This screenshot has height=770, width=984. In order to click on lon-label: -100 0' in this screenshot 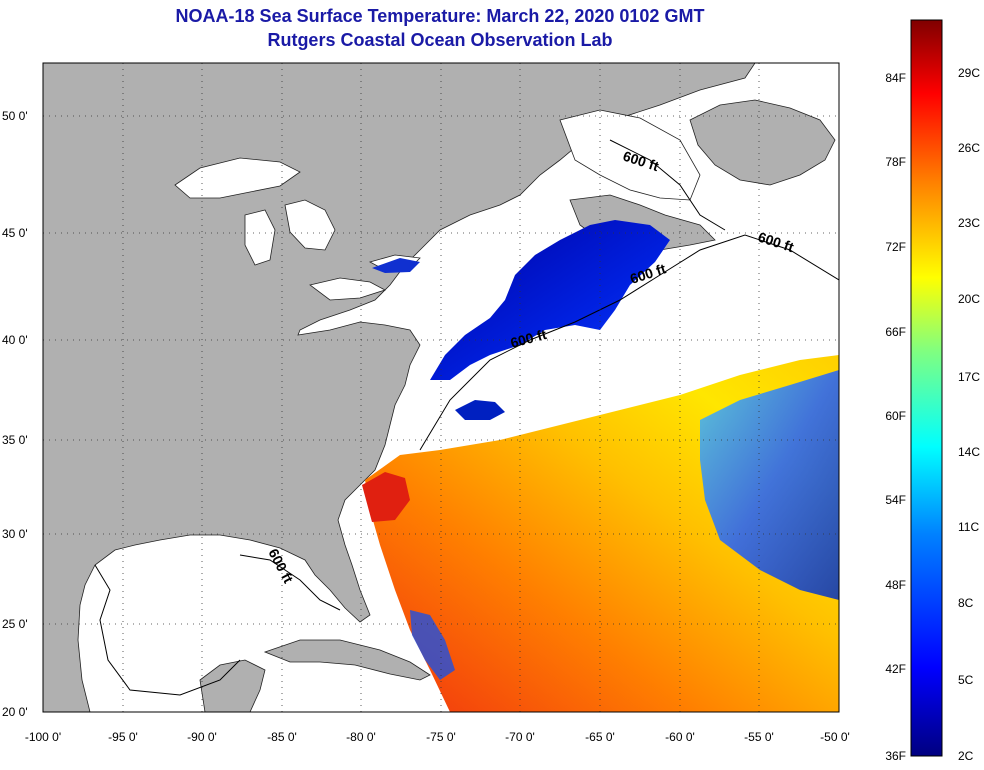, I will do `click(43, 737)`.